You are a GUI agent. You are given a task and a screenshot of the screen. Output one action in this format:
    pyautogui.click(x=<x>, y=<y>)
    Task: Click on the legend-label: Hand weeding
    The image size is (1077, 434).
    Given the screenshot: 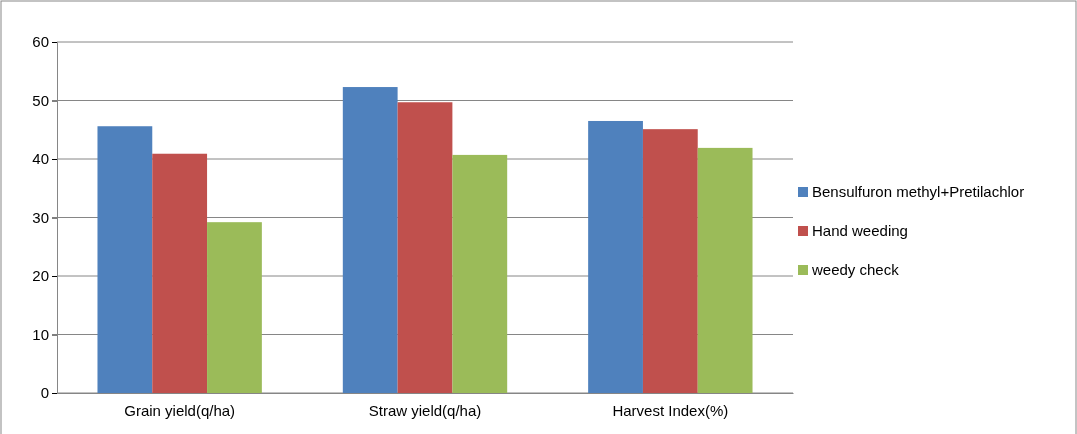 What is the action you would take?
    pyautogui.click(x=860, y=230)
    